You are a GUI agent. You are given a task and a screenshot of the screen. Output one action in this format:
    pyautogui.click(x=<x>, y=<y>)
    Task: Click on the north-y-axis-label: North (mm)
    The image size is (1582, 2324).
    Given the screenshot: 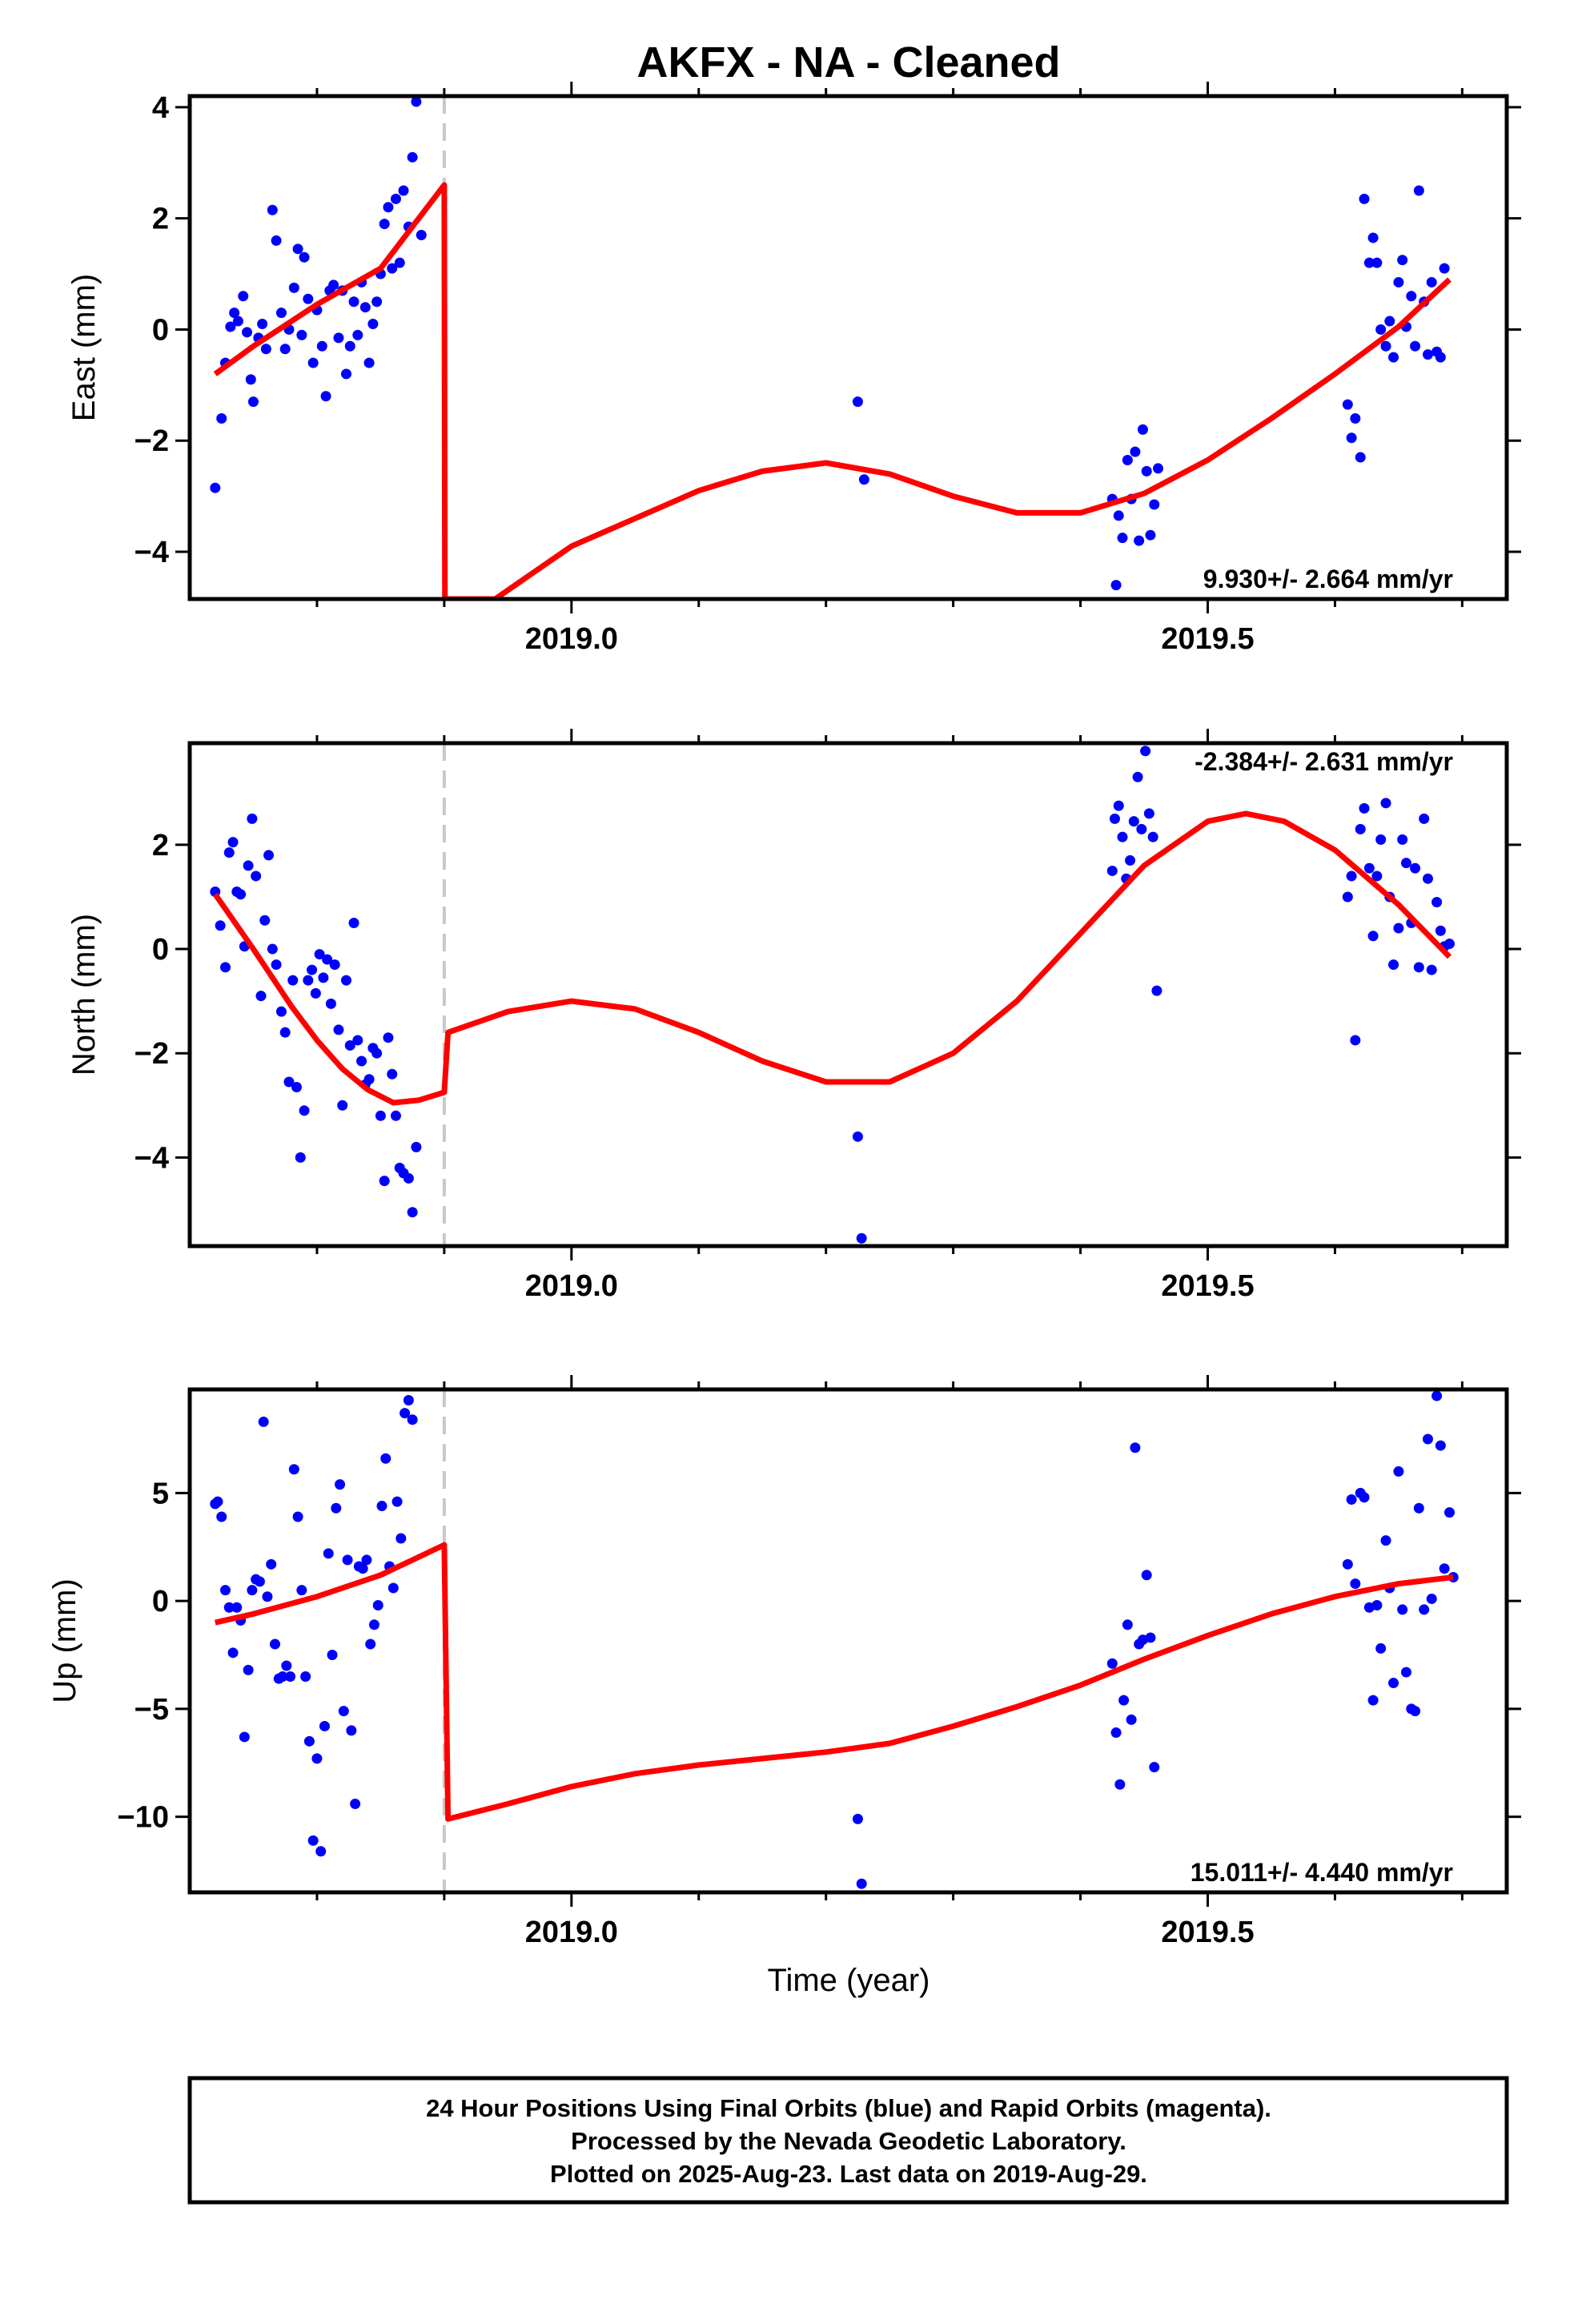 What is the action you would take?
    pyautogui.click(x=84, y=995)
    